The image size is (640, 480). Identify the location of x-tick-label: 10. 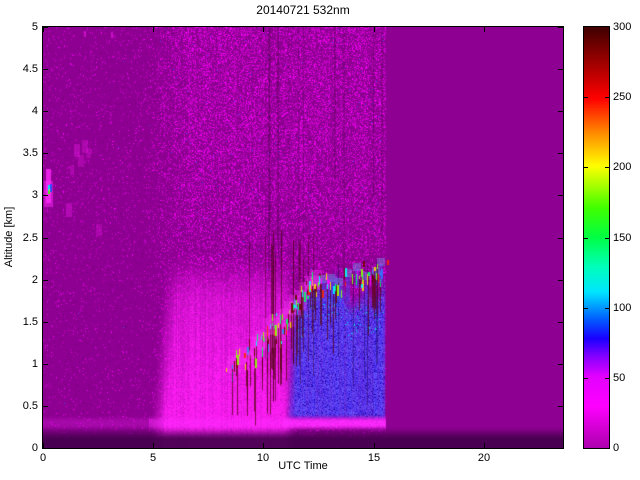
(263, 458).